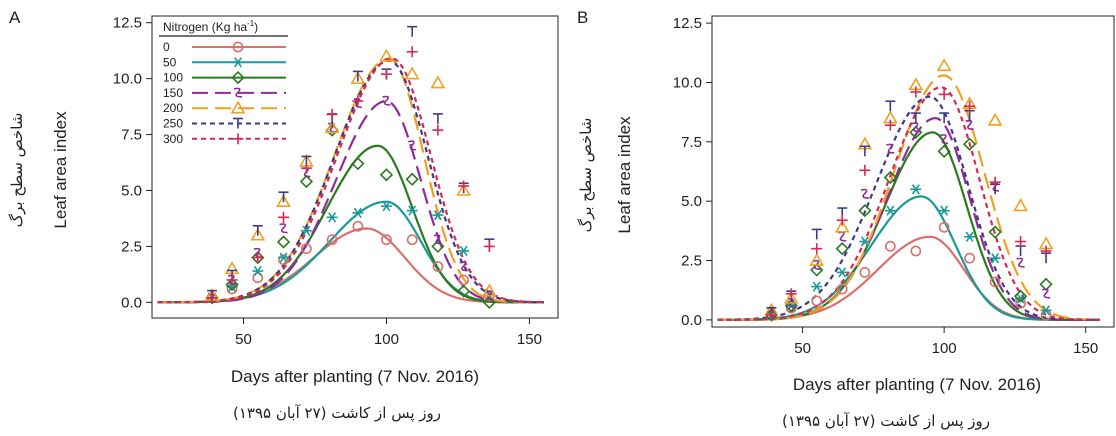 The width and height of the screenshot is (1116, 436). What do you see at coordinates (224, 124) in the screenshot?
I see `legend-item: 250` at bounding box center [224, 124].